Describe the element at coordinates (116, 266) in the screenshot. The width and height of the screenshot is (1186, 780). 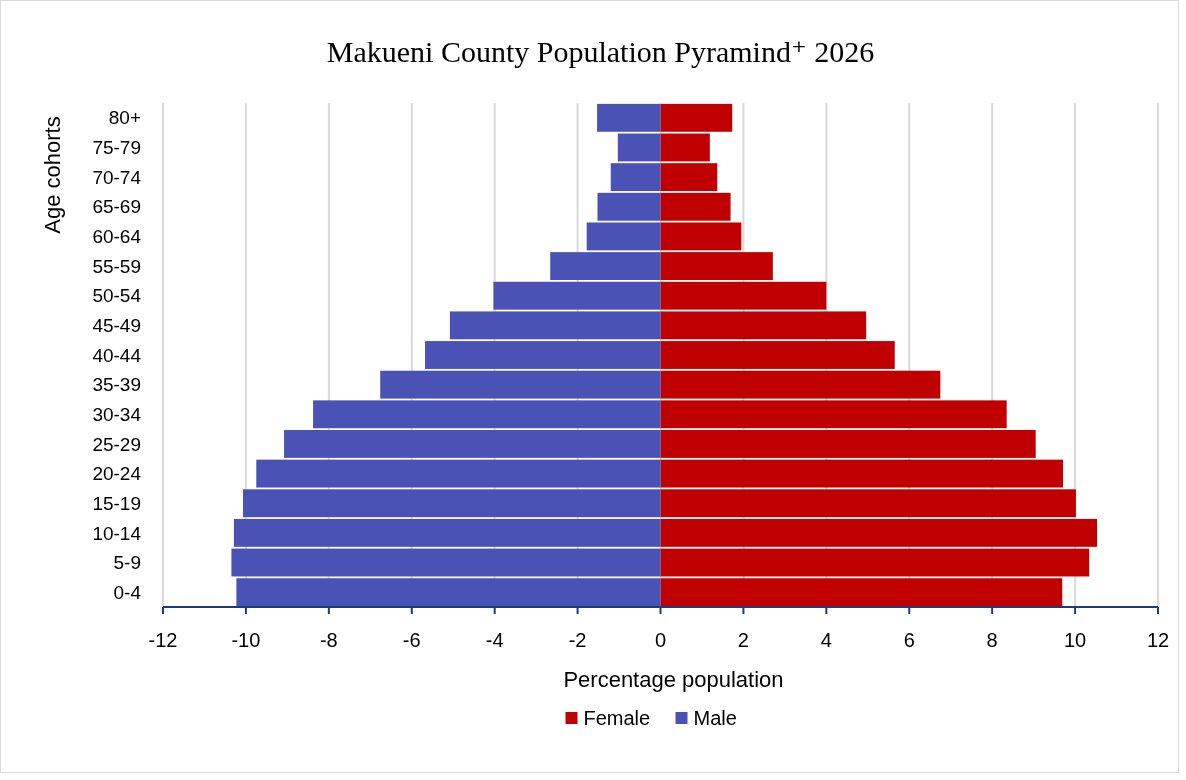
I see `y-tick-label: 55-59` at that location.